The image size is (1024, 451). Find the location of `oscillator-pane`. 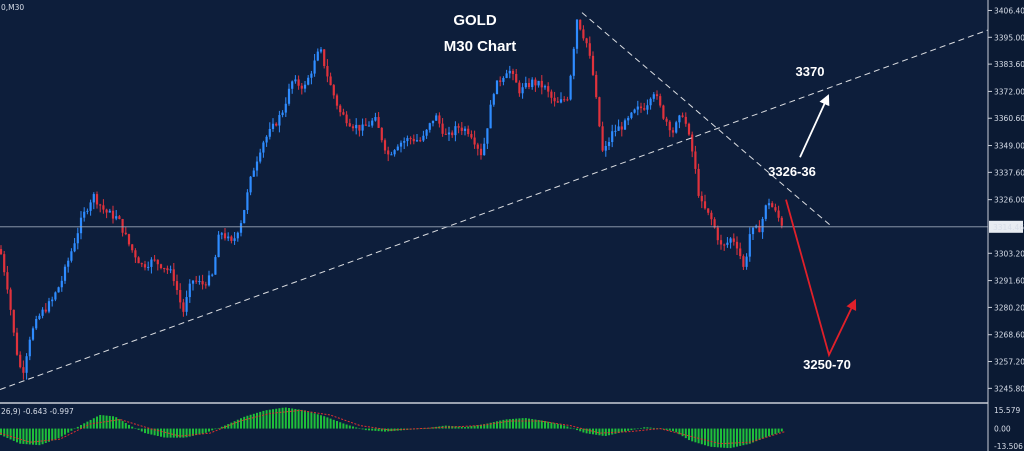

oscillator-pane is located at coordinates (393, 428).